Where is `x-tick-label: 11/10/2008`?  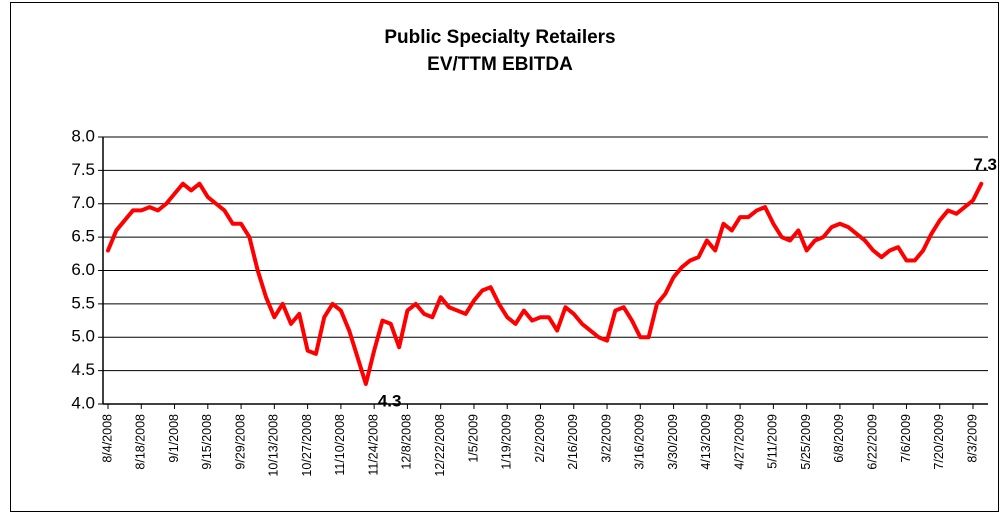
x-tick-label: 11/10/2008 is located at coordinates (340, 445).